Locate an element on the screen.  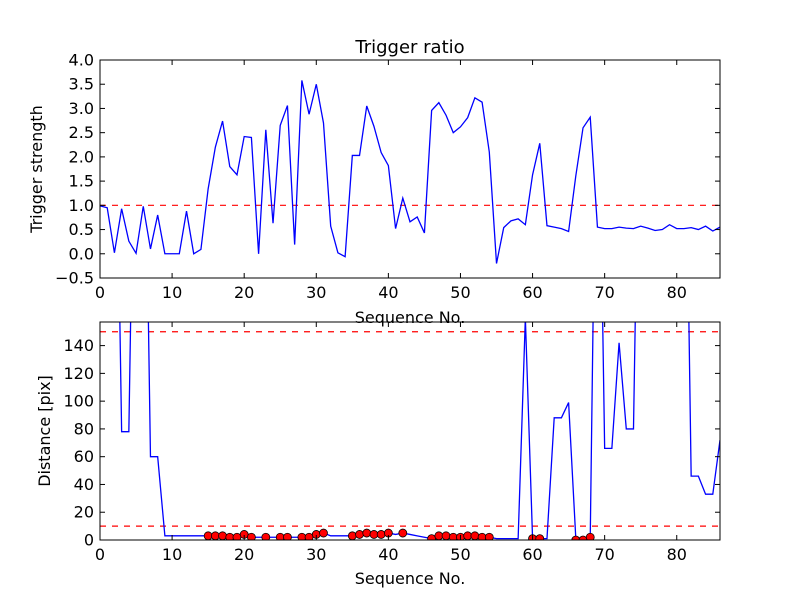
bottom-y-tick-label: 60 is located at coordinates (84, 456).